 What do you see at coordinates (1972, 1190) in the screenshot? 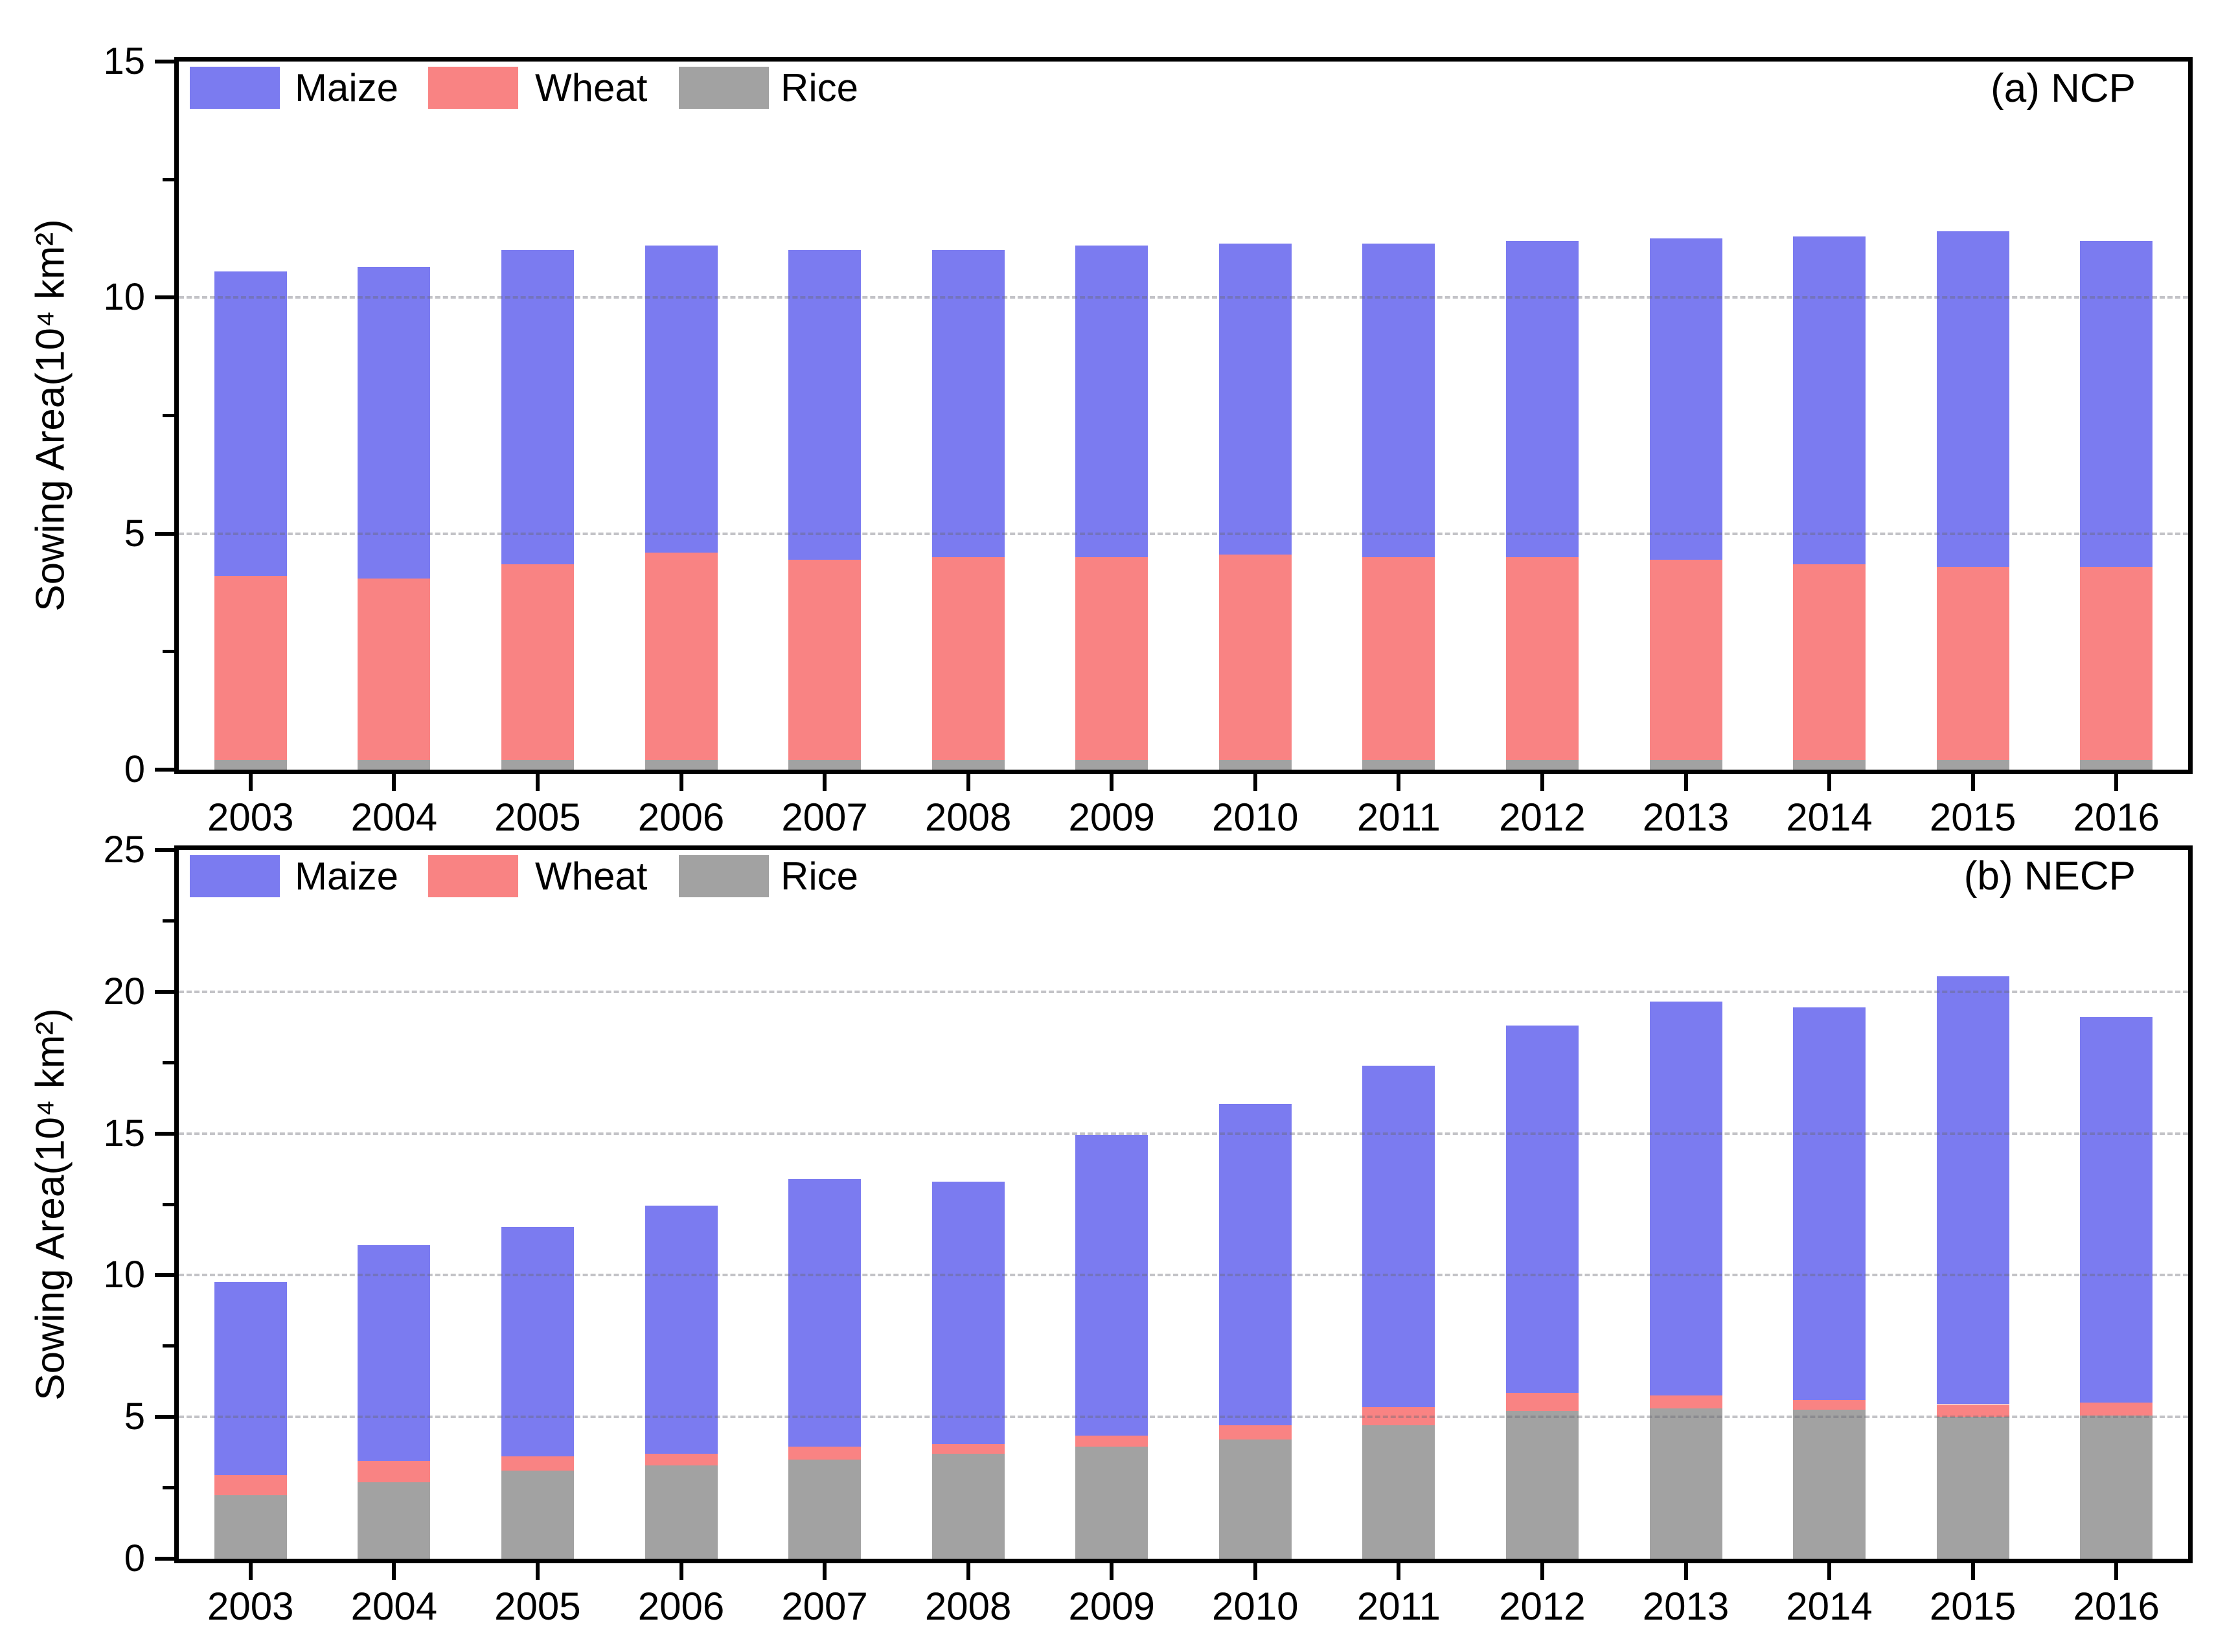
I see `bar-2015-maize` at bounding box center [1972, 1190].